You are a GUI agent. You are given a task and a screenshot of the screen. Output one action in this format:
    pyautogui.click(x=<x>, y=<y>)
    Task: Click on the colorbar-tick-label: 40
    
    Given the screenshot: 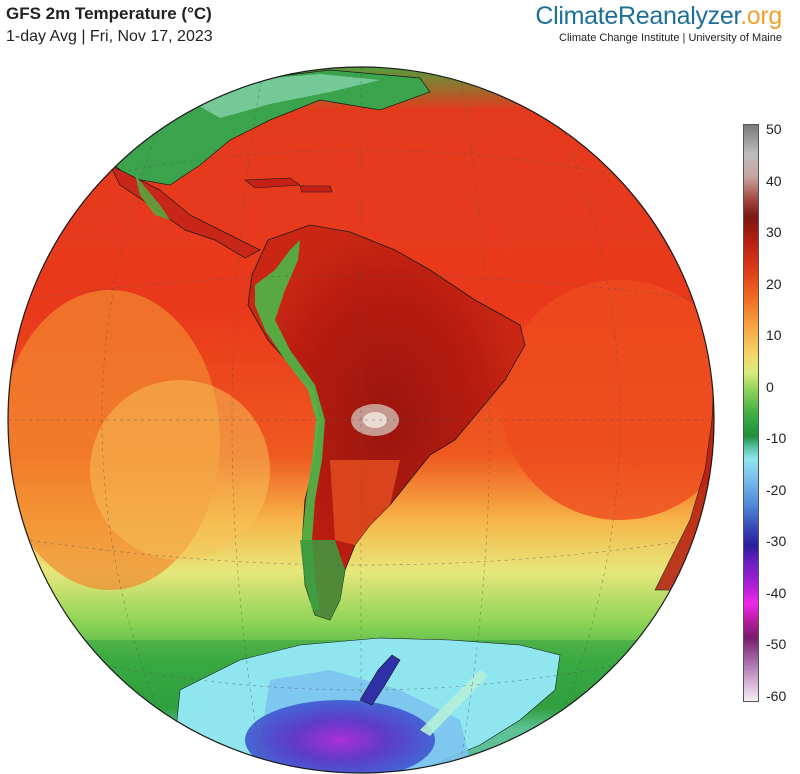 What is the action you would take?
    pyautogui.click(x=774, y=180)
    